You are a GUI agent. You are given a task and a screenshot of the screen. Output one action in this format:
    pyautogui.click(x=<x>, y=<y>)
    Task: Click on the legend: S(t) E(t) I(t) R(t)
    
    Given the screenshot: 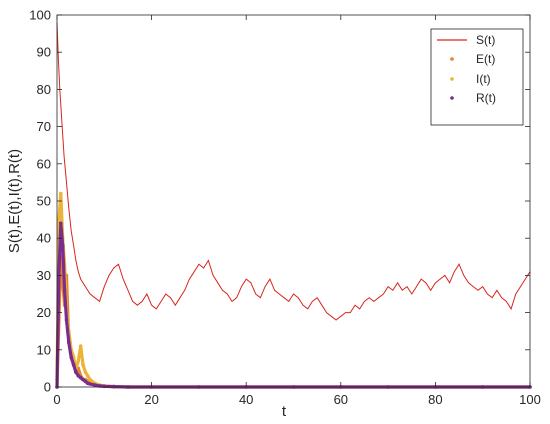 What is the action you would take?
    pyautogui.click(x=477, y=77)
    